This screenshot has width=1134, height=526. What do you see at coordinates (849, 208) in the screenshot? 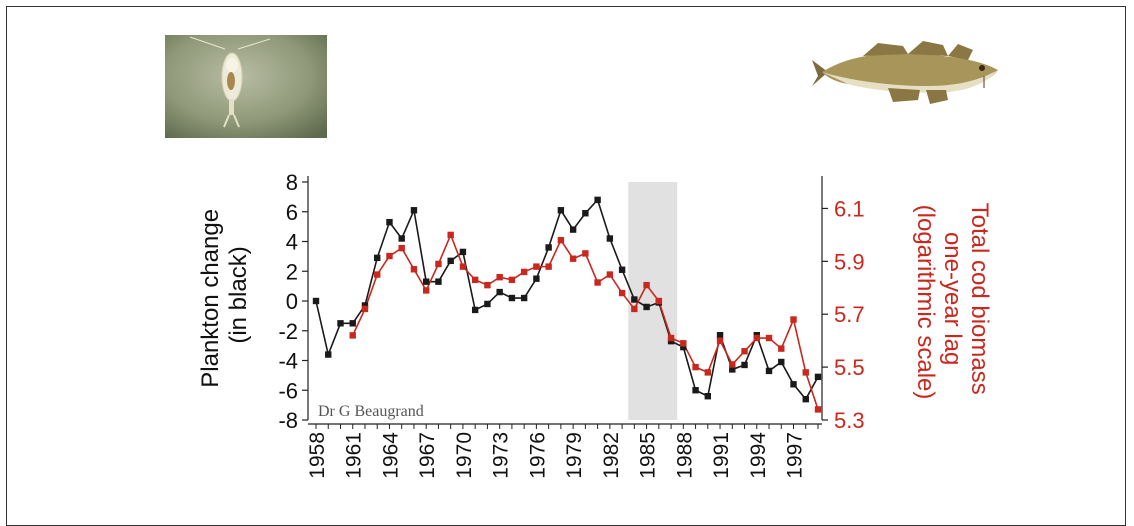
I see `right-y-tick-label: 6.1` at bounding box center [849, 208].